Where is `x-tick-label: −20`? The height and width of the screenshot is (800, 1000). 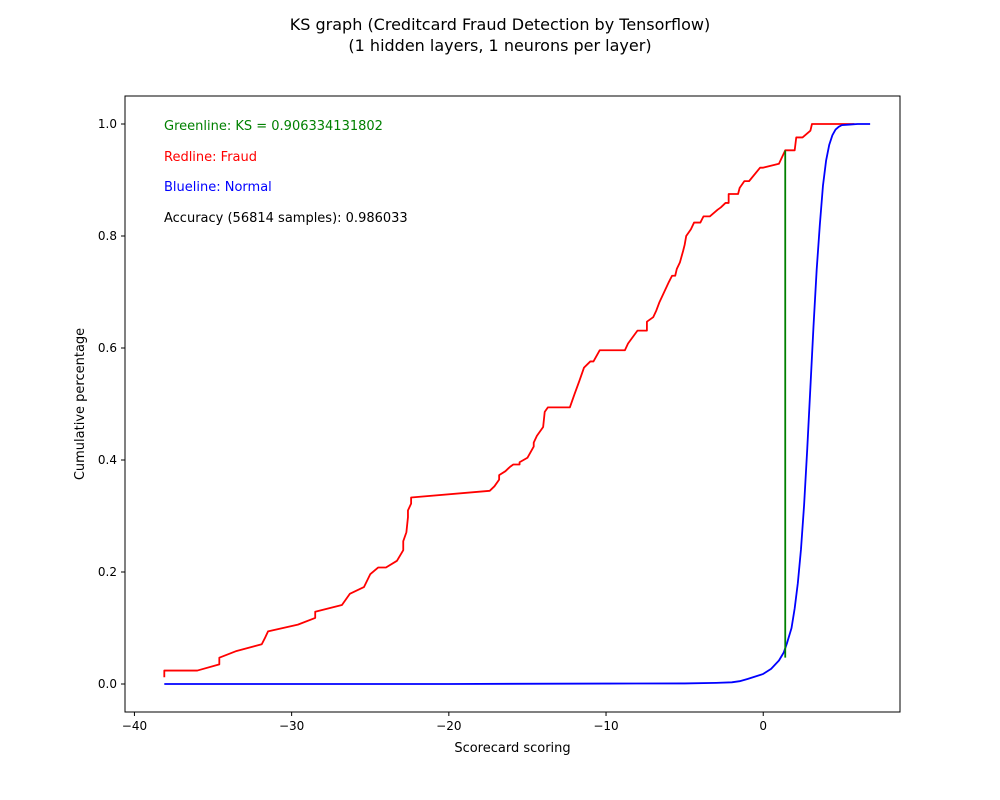
x-tick-label: −20 is located at coordinates (448, 726).